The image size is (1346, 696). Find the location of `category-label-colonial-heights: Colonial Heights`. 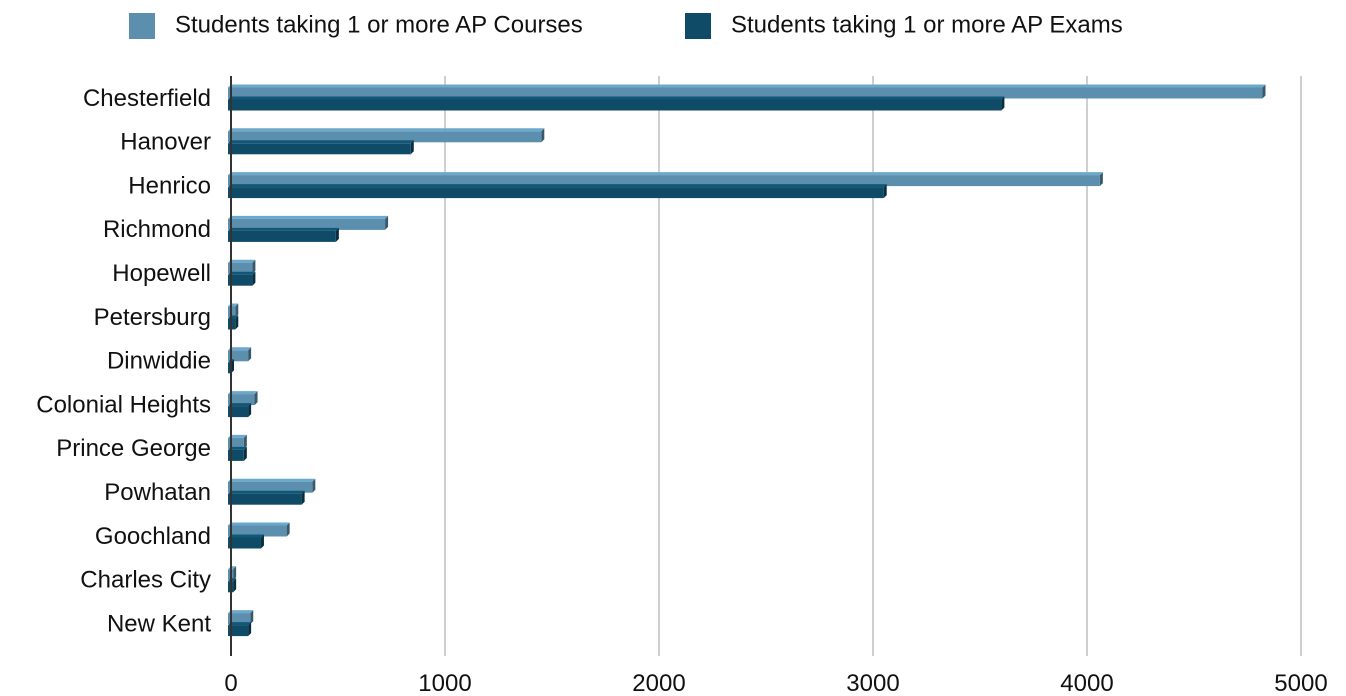

category-label-colonial-heights: Colonial Heights is located at coordinates (123, 404).